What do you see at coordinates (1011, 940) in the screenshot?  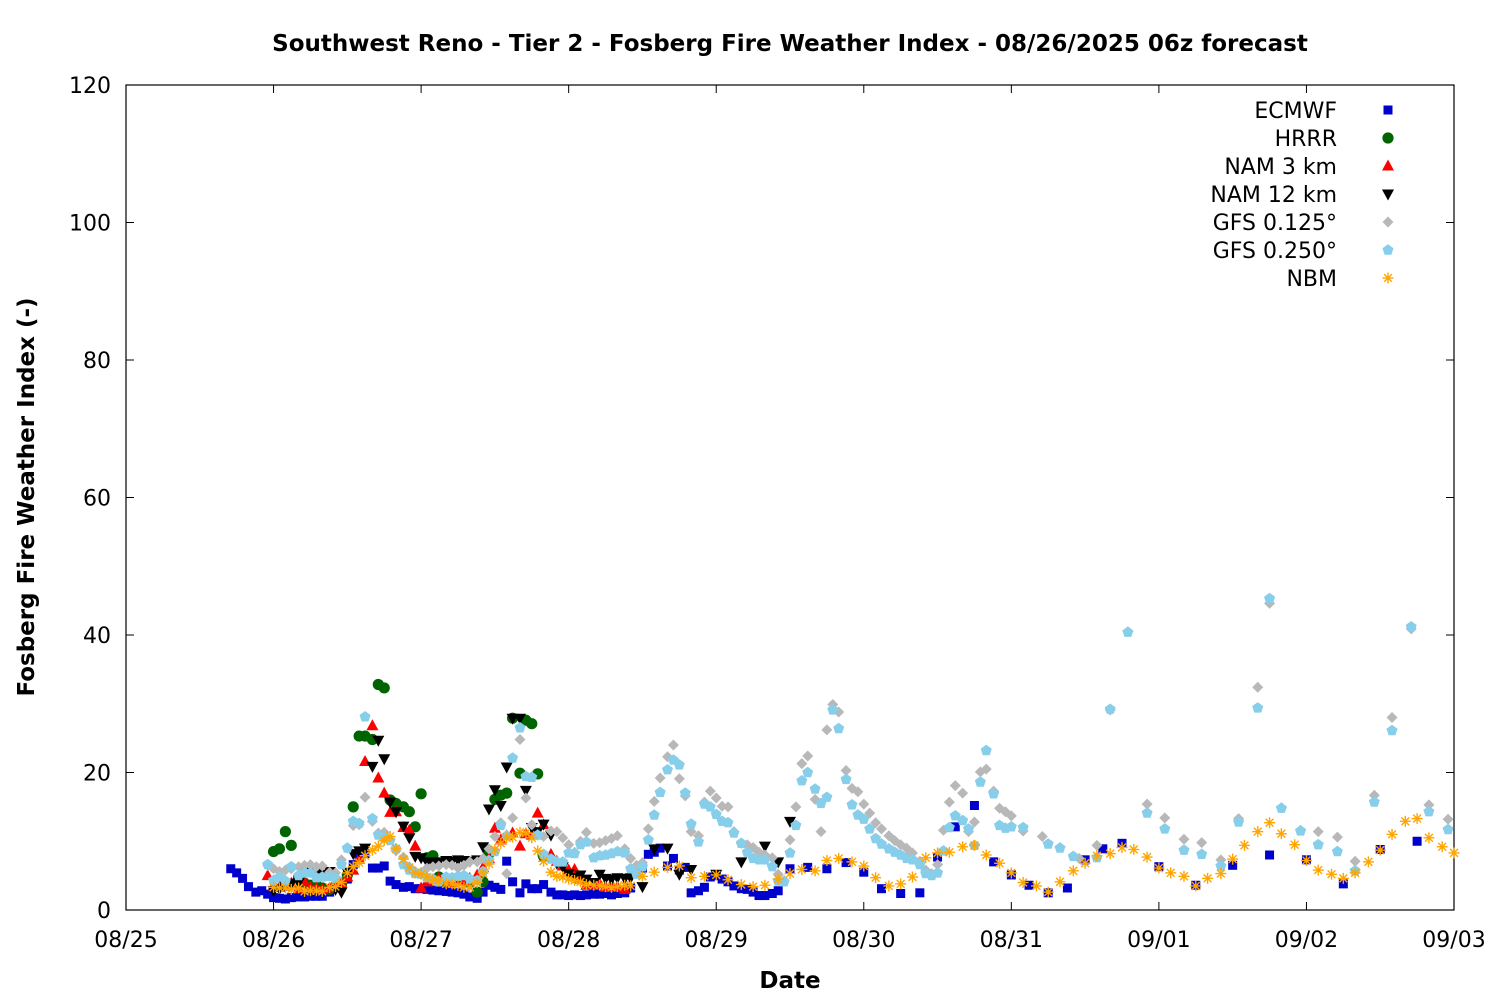 I see `x-tick-label: 08/31` at bounding box center [1011, 940].